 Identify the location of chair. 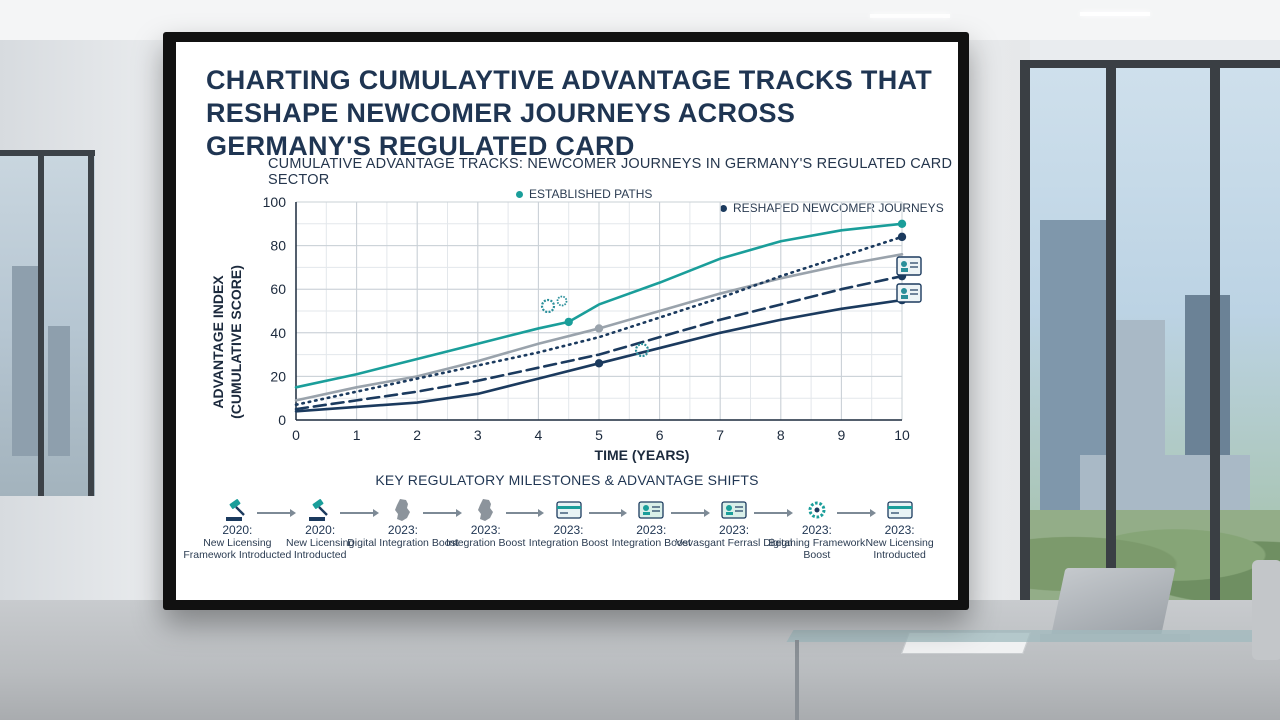
(1266, 610).